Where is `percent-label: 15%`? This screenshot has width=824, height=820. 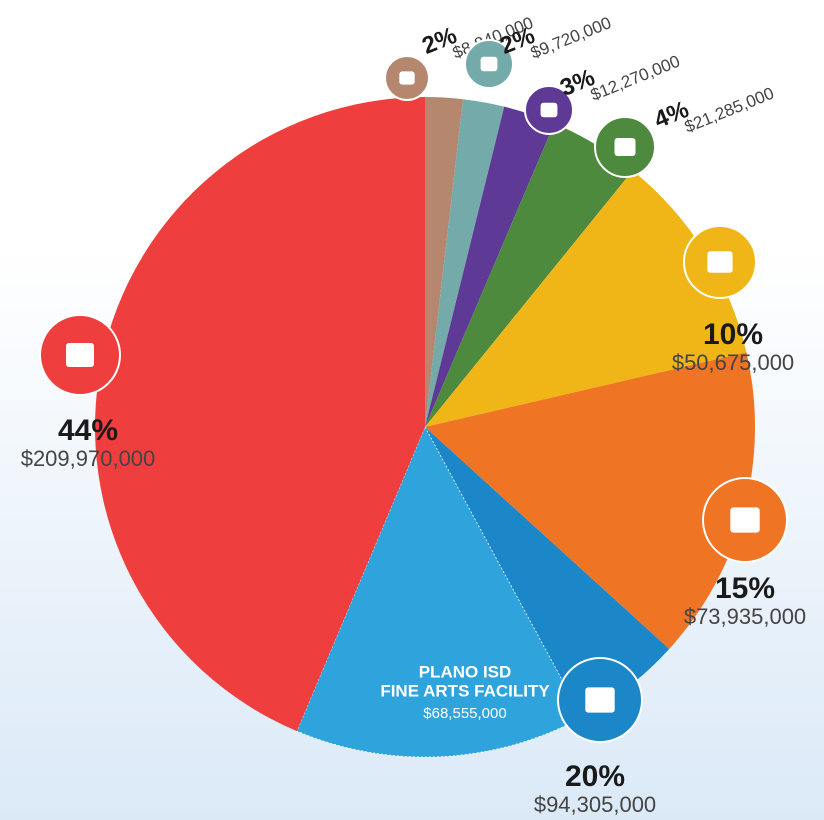
percent-label: 15% is located at coordinates (745, 588).